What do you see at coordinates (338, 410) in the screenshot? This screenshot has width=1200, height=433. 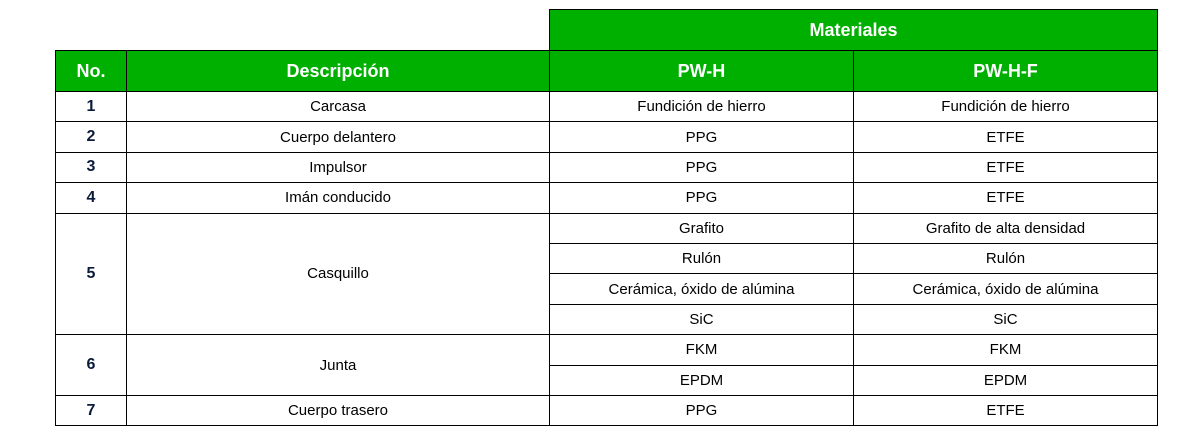 I see `item-description: Cuerpo trasero` at bounding box center [338, 410].